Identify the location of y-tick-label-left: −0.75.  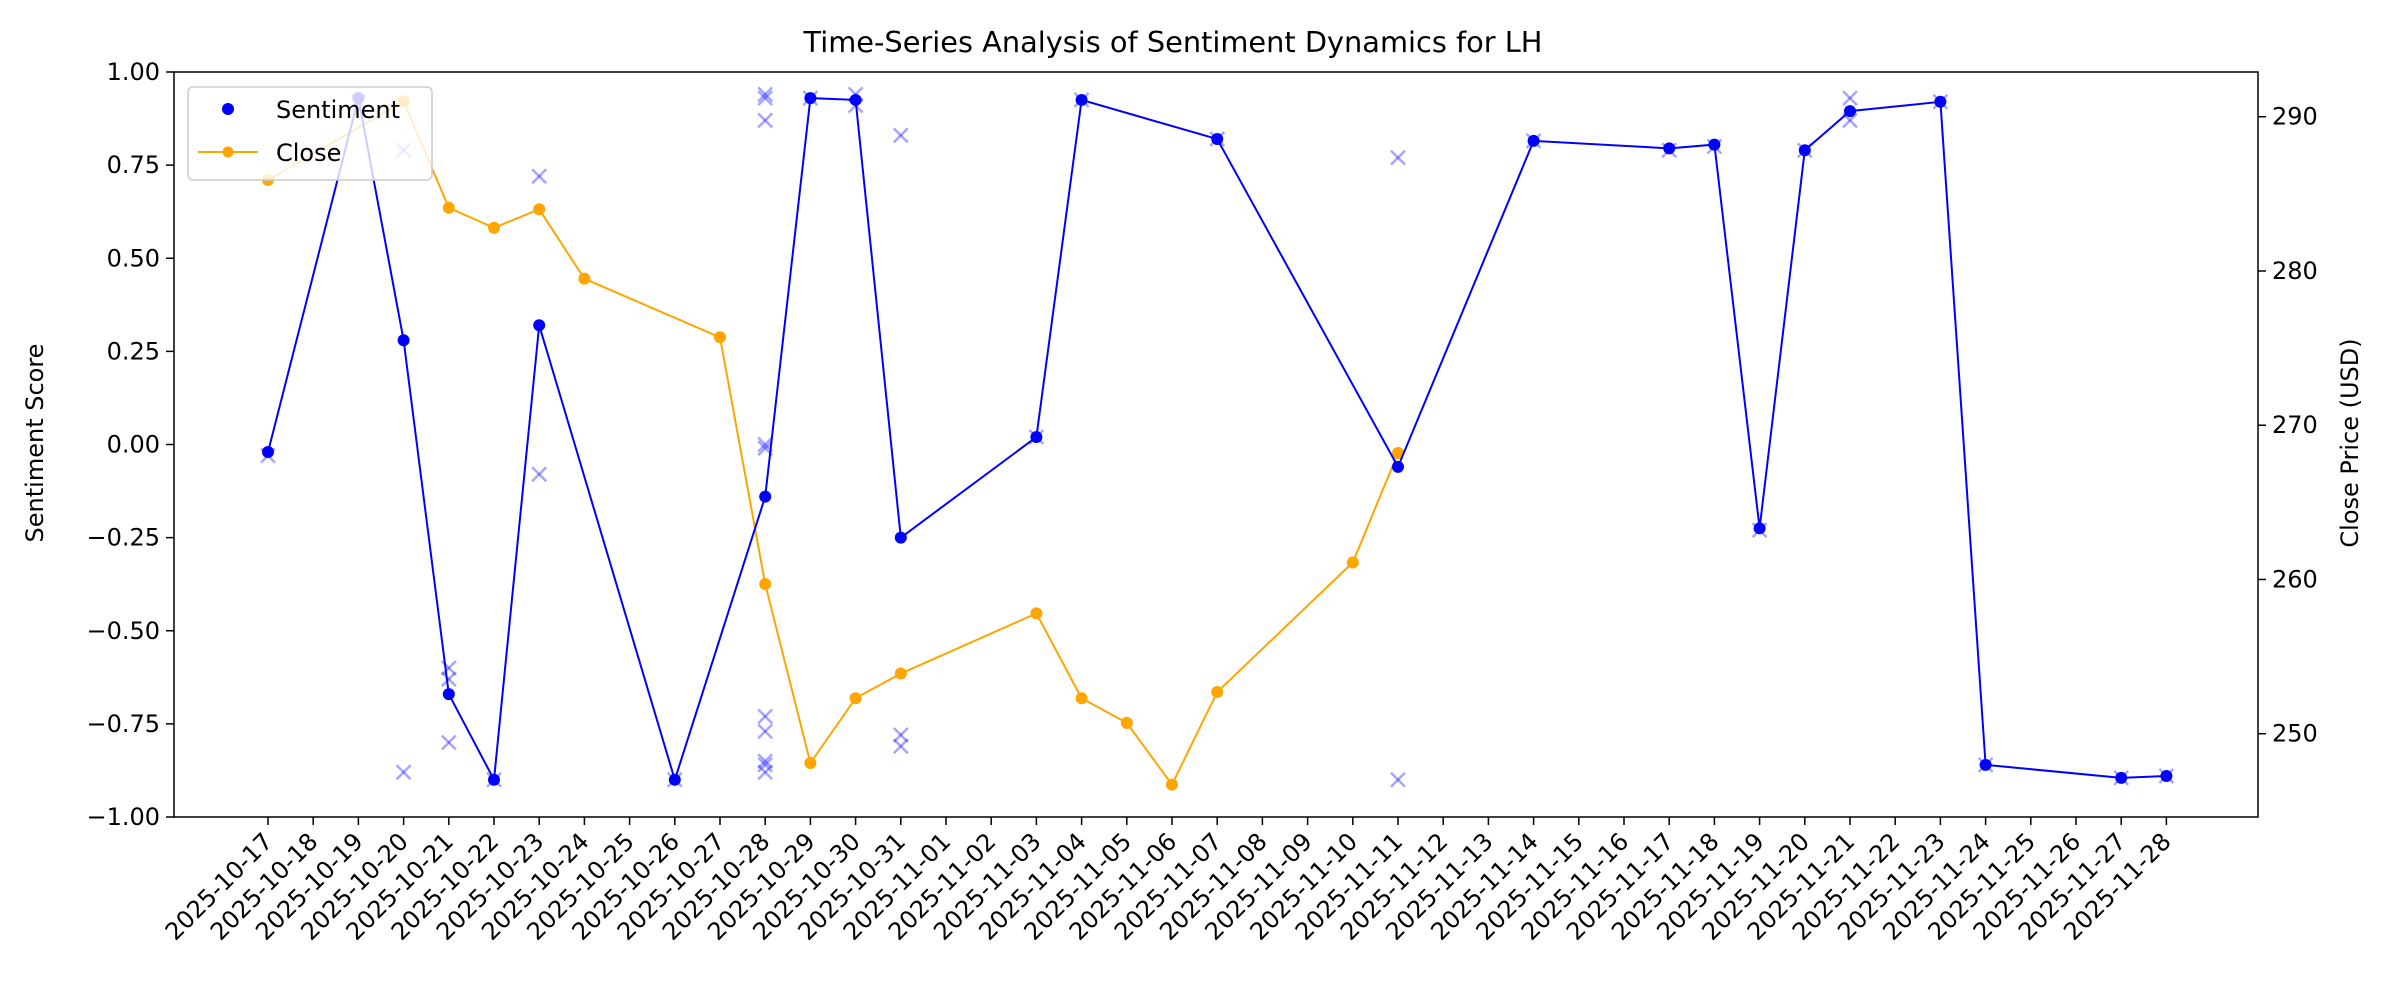
(123, 724).